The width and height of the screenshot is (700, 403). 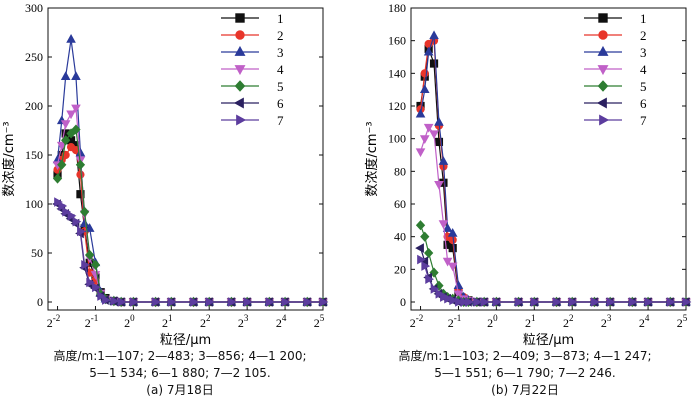 I want to click on y-tick-label: 300, so click(x=34, y=8).